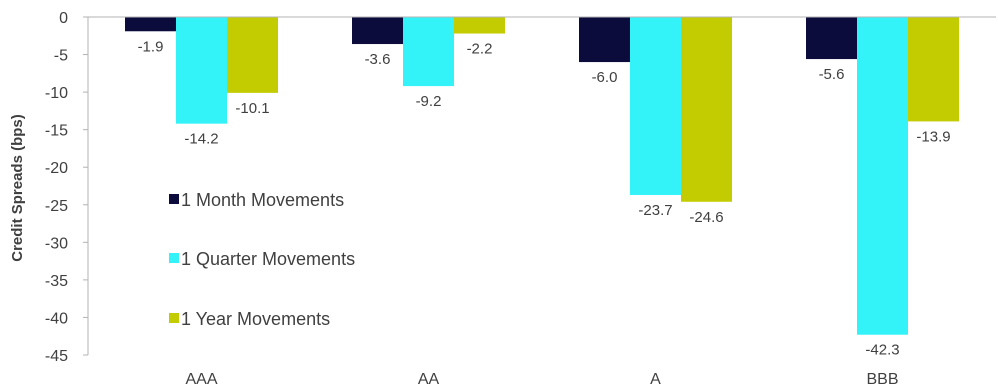 The image size is (998, 390). Describe the element at coordinates (56, 131) in the screenshot. I see `y-tick-label: -15` at that location.